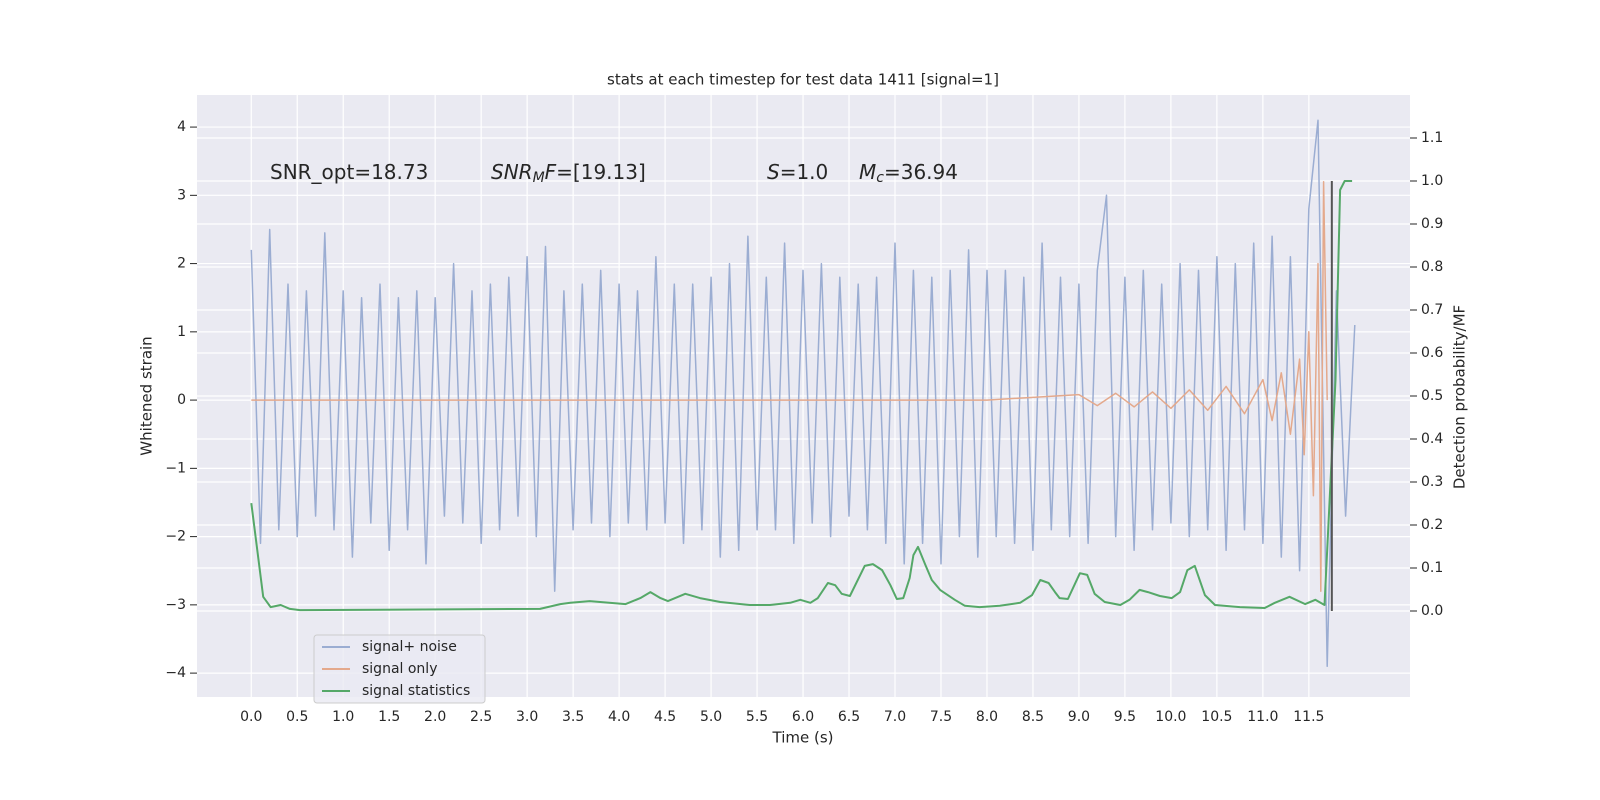 The image size is (1600, 800). What do you see at coordinates (175, 537) in the screenshot?
I see `y-tick-label: −2` at bounding box center [175, 537].